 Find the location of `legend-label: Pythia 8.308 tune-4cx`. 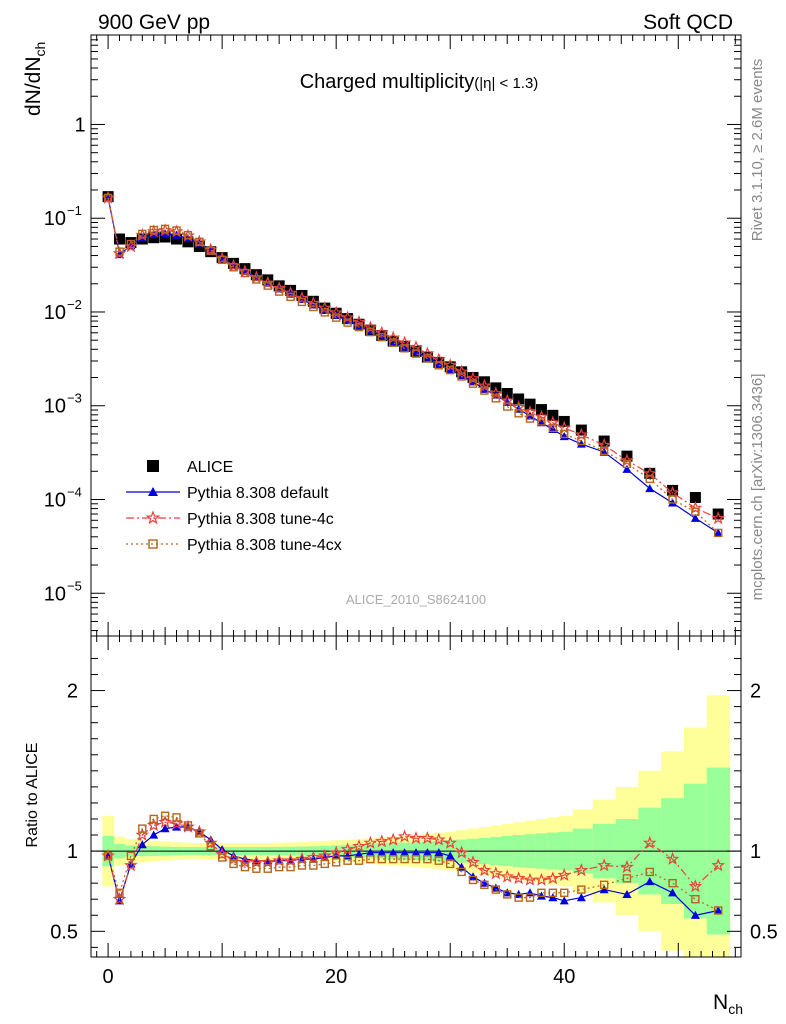

legend-label: Pythia 8.308 tune-4cx is located at coordinates (264, 545).